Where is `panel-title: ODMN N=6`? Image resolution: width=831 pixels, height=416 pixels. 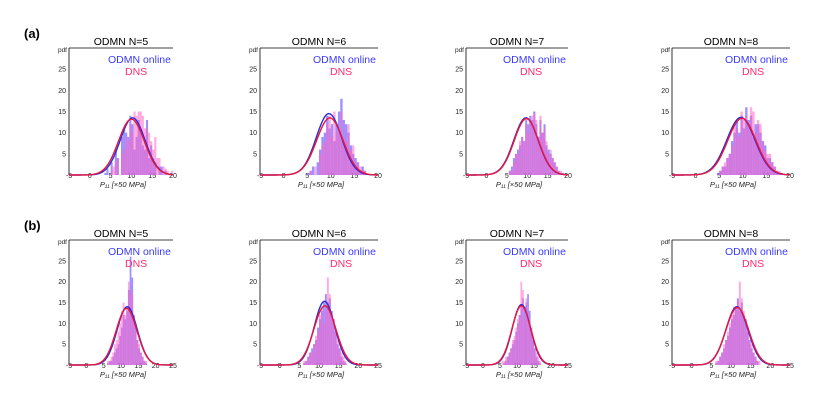 panel-title: ODMN N=6 is located at coordinates (319, 42).